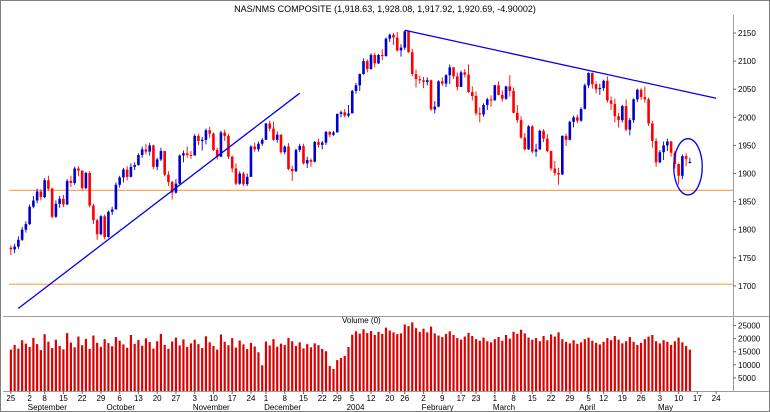 Image resolution: width=770 pixels, height=412 pixels. I want to click on svg-text: 1850, so click(747, 202).